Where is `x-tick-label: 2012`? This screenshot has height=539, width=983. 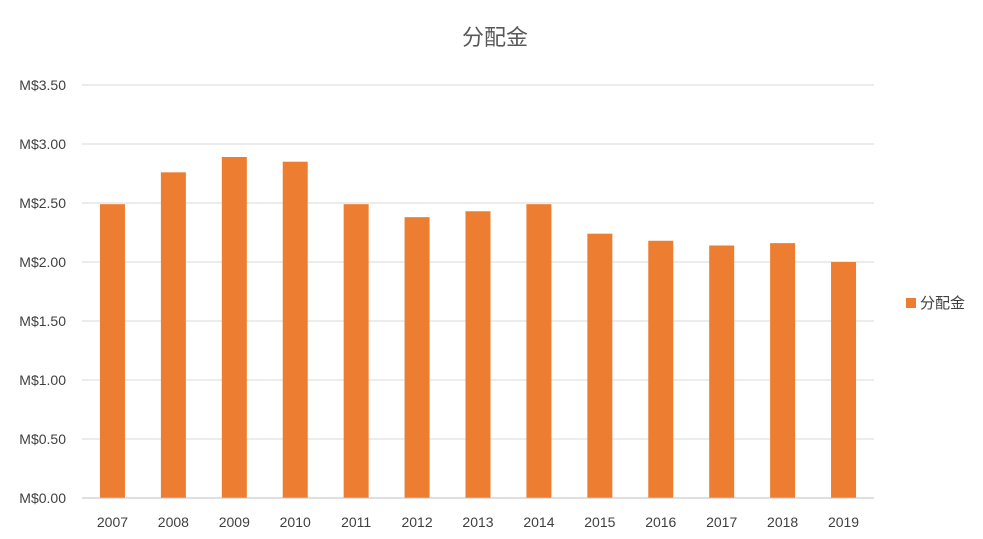 x-tick-label: 2012 is located at coordinates (416, 522).